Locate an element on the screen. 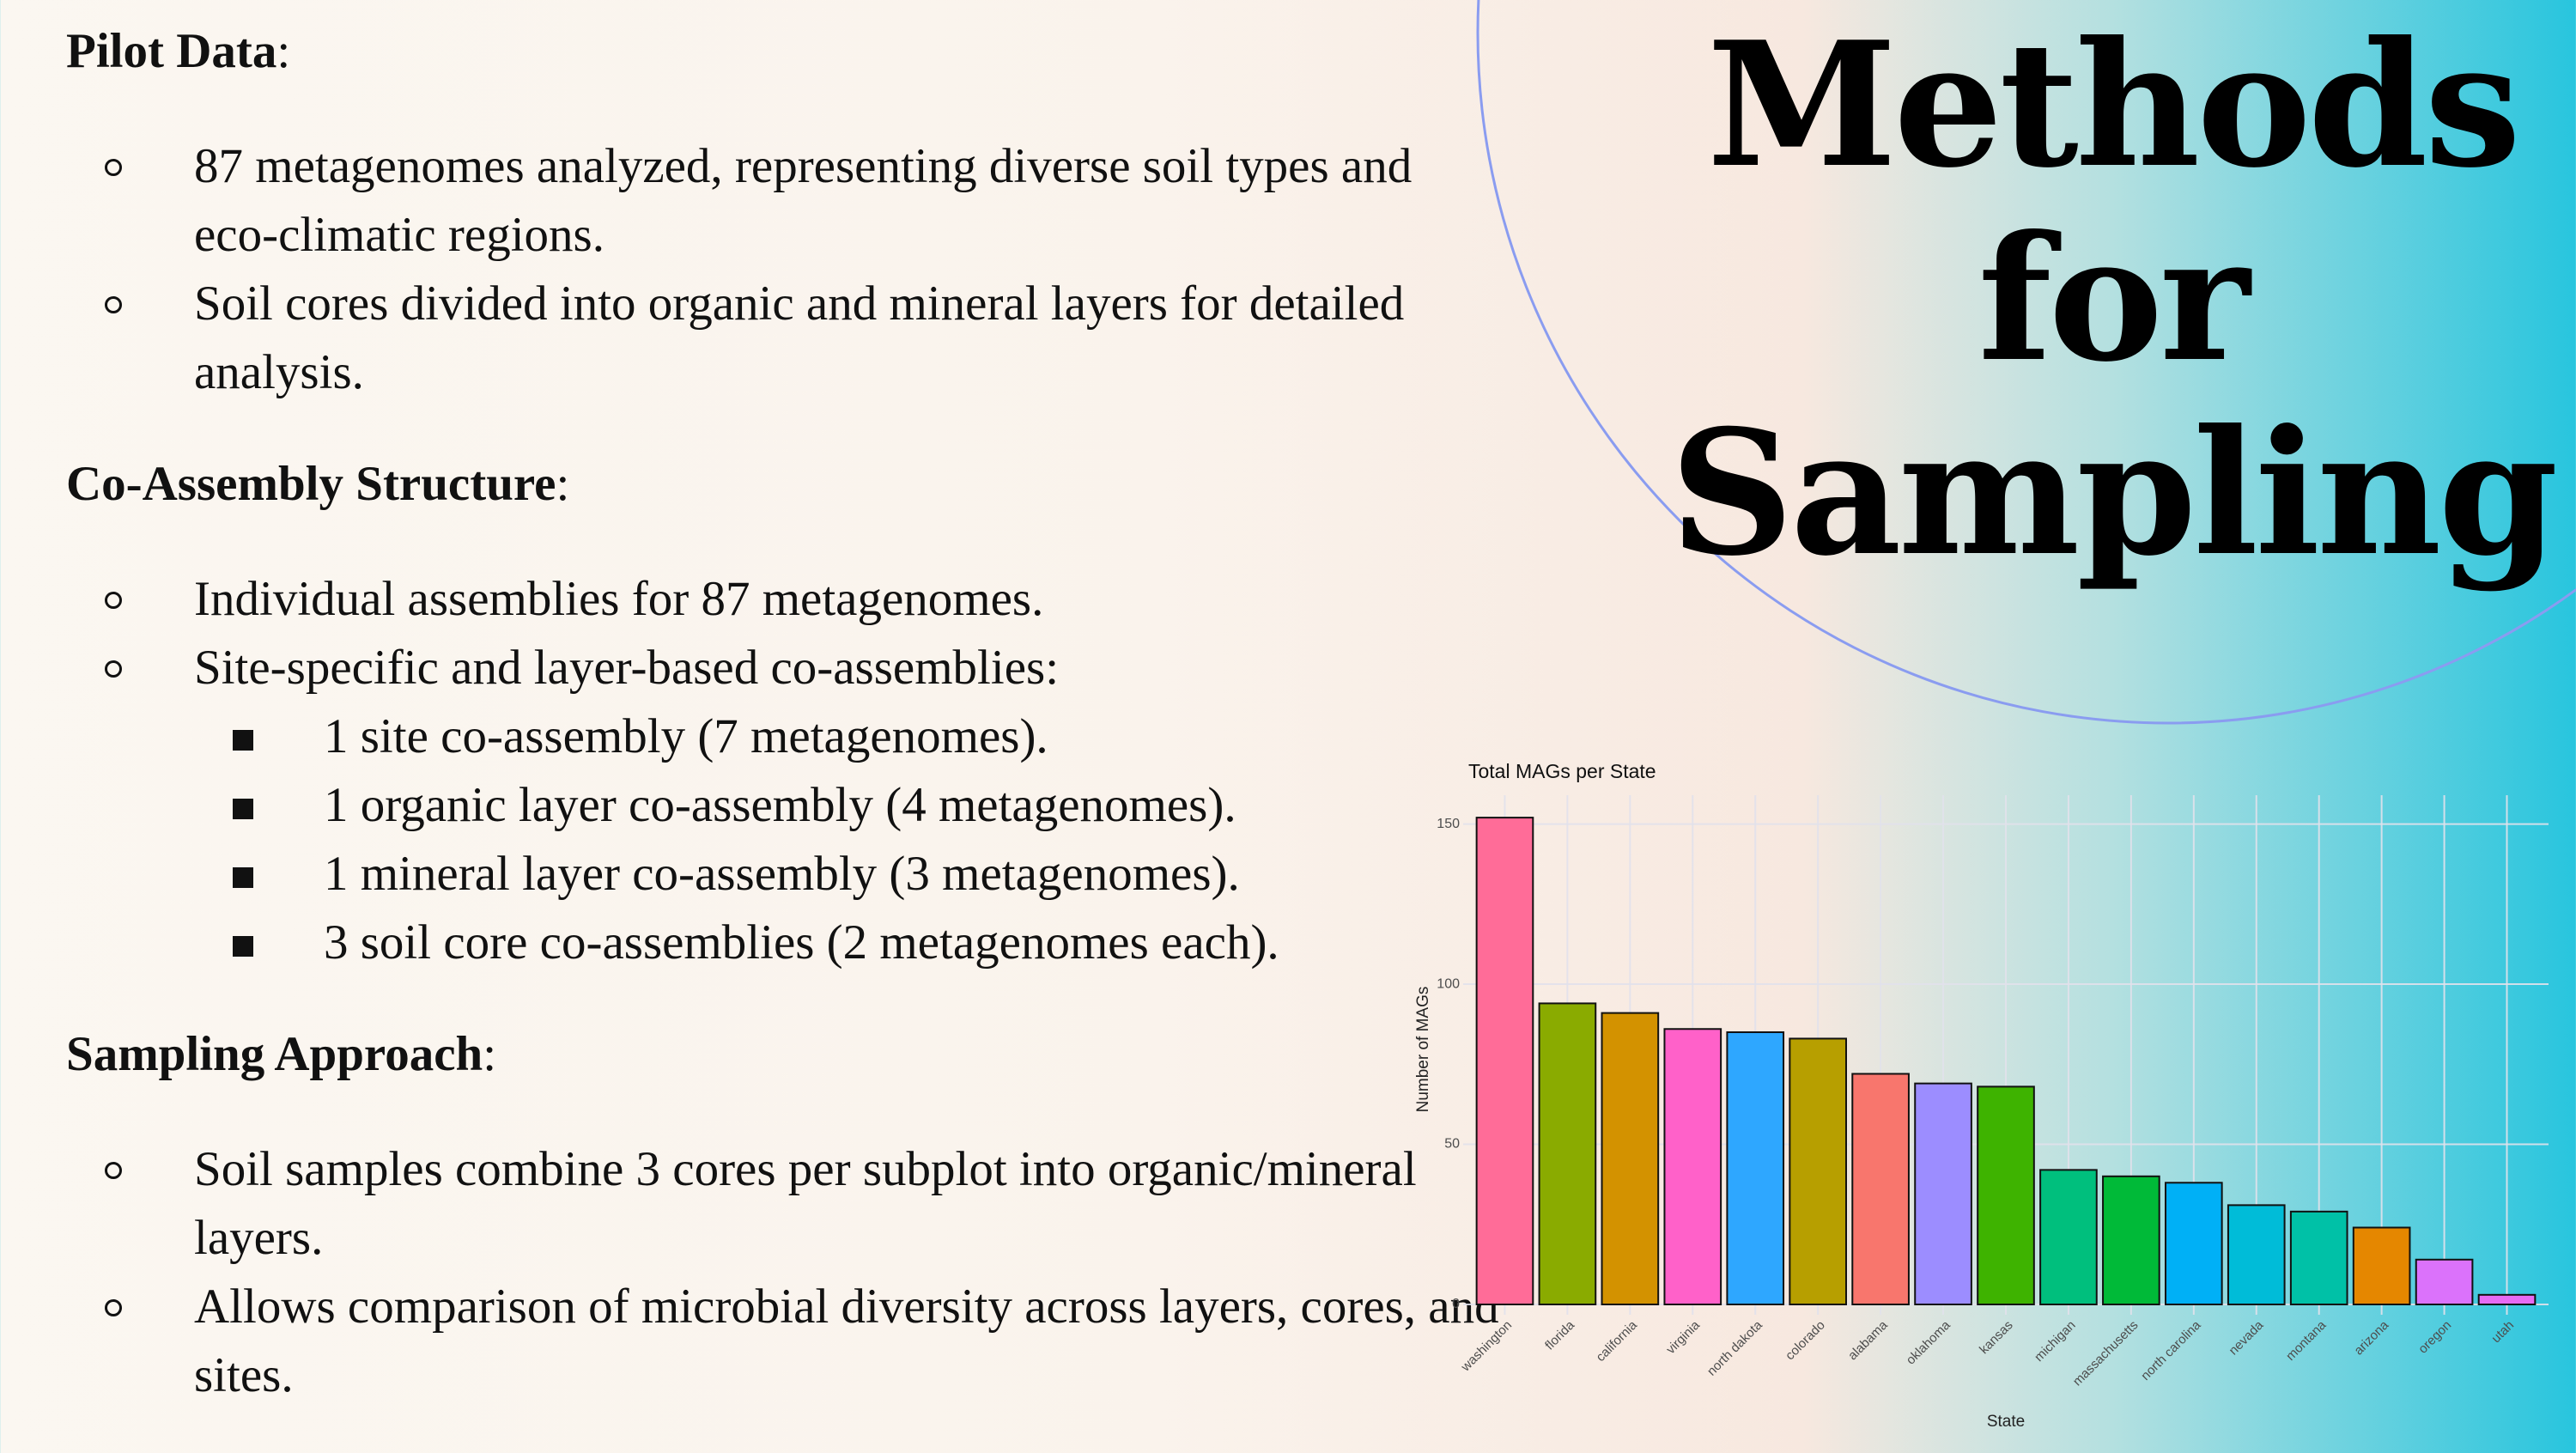  section-heading: Pilot Data: is located at coordinates (779, 52).